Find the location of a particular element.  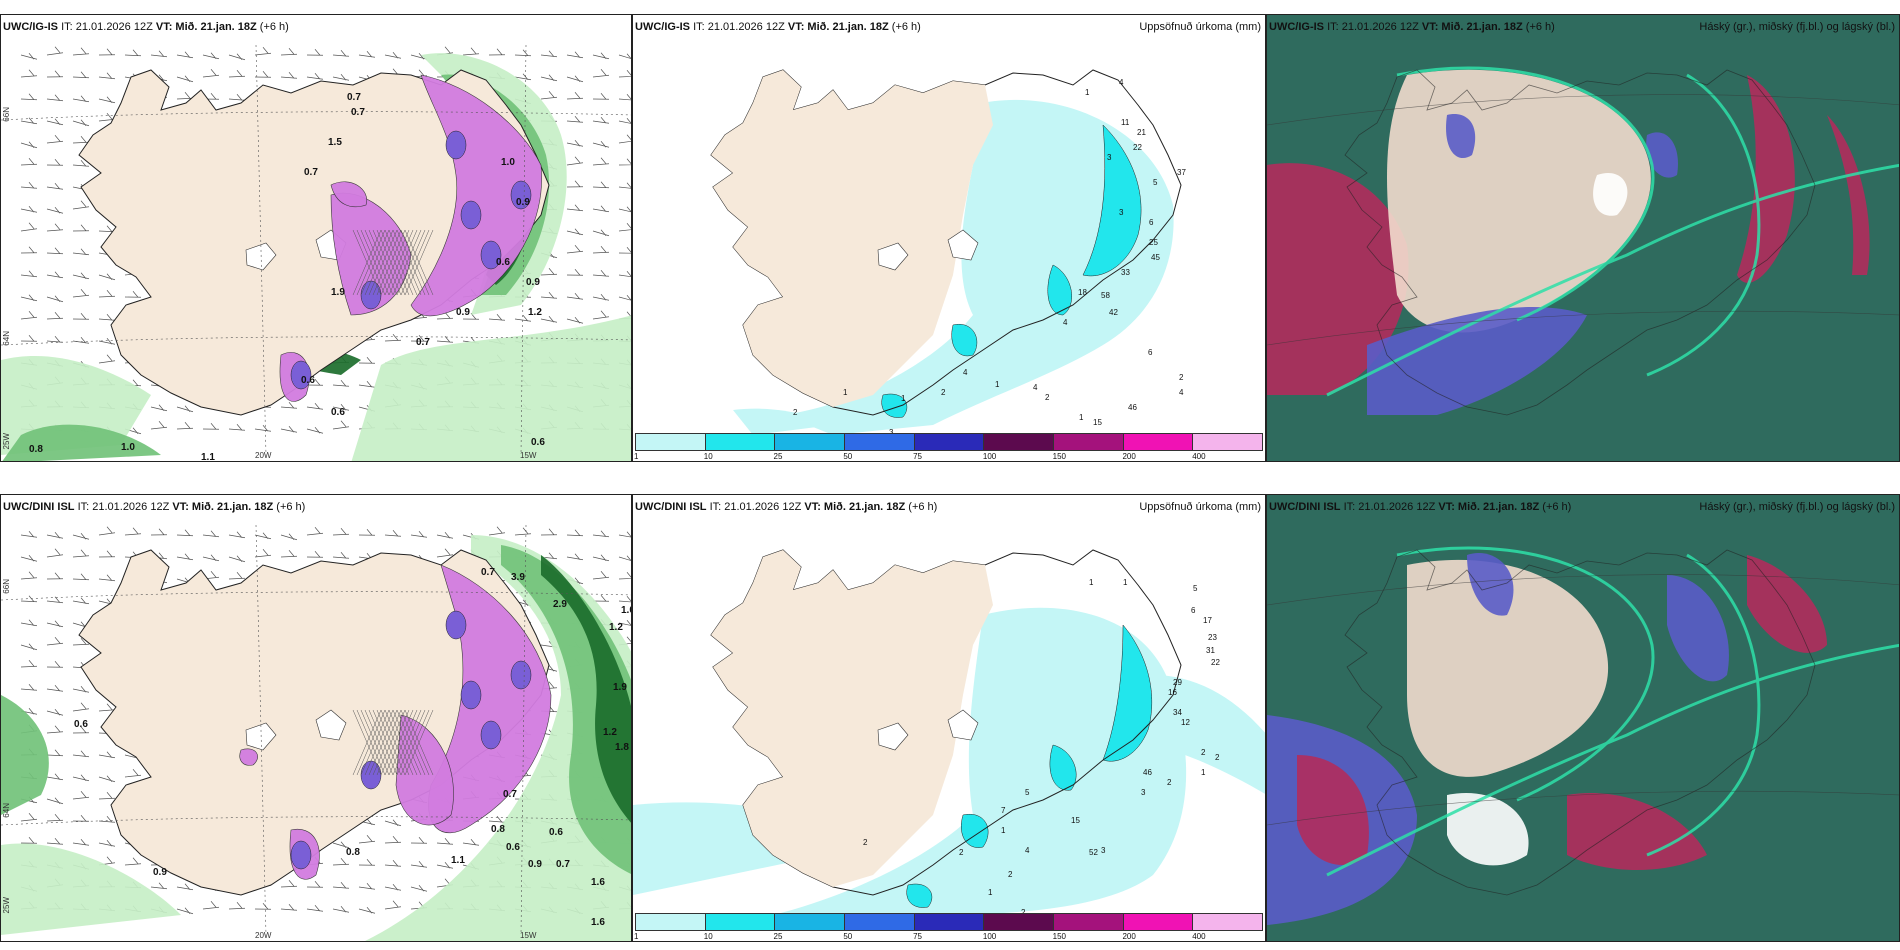

snow-value-label: 3.9 is located at coordinates (518, 577).